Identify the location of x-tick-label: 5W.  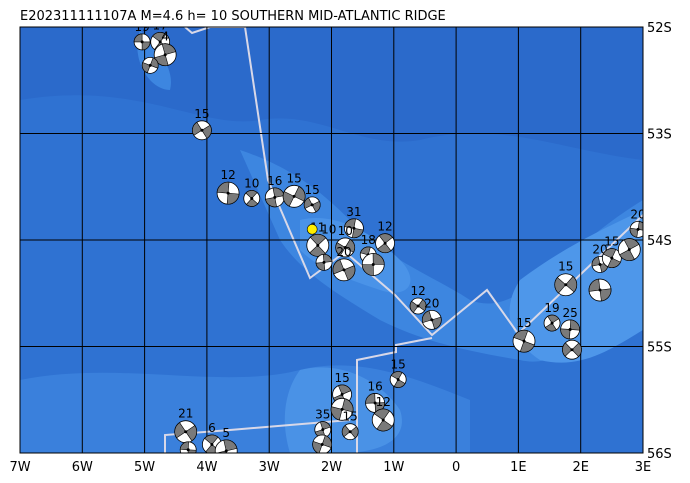
(144, 467).